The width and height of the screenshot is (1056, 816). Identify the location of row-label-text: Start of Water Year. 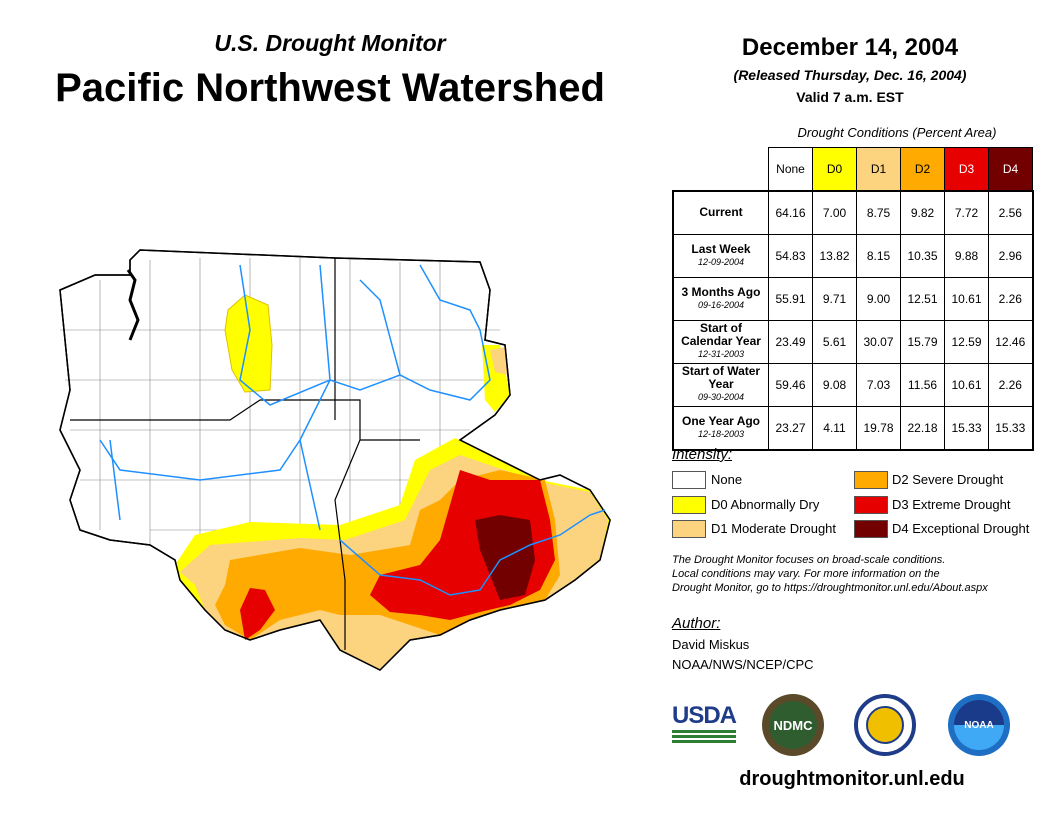
(721, 377).